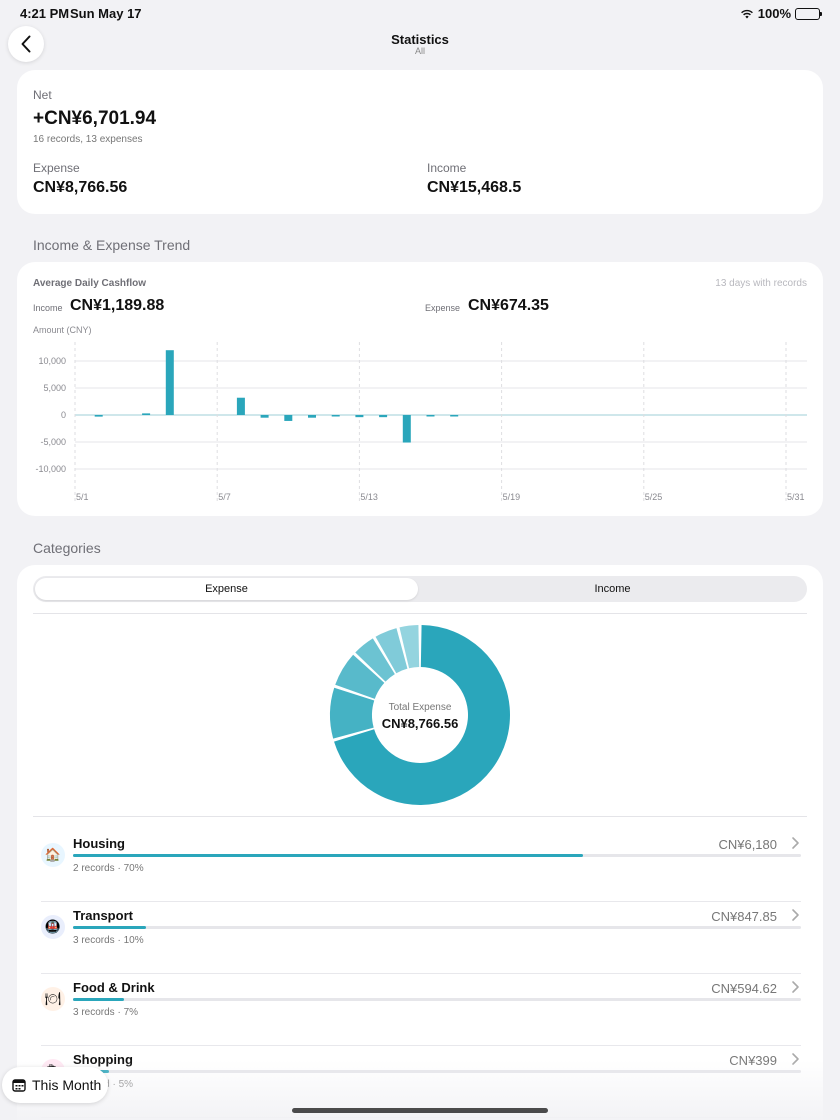 The image size is (840, 1120). Describe the element at coordinates (117, 305) in the screenshot. I see `avg-income-value: CN¥1,189.88` at that location.